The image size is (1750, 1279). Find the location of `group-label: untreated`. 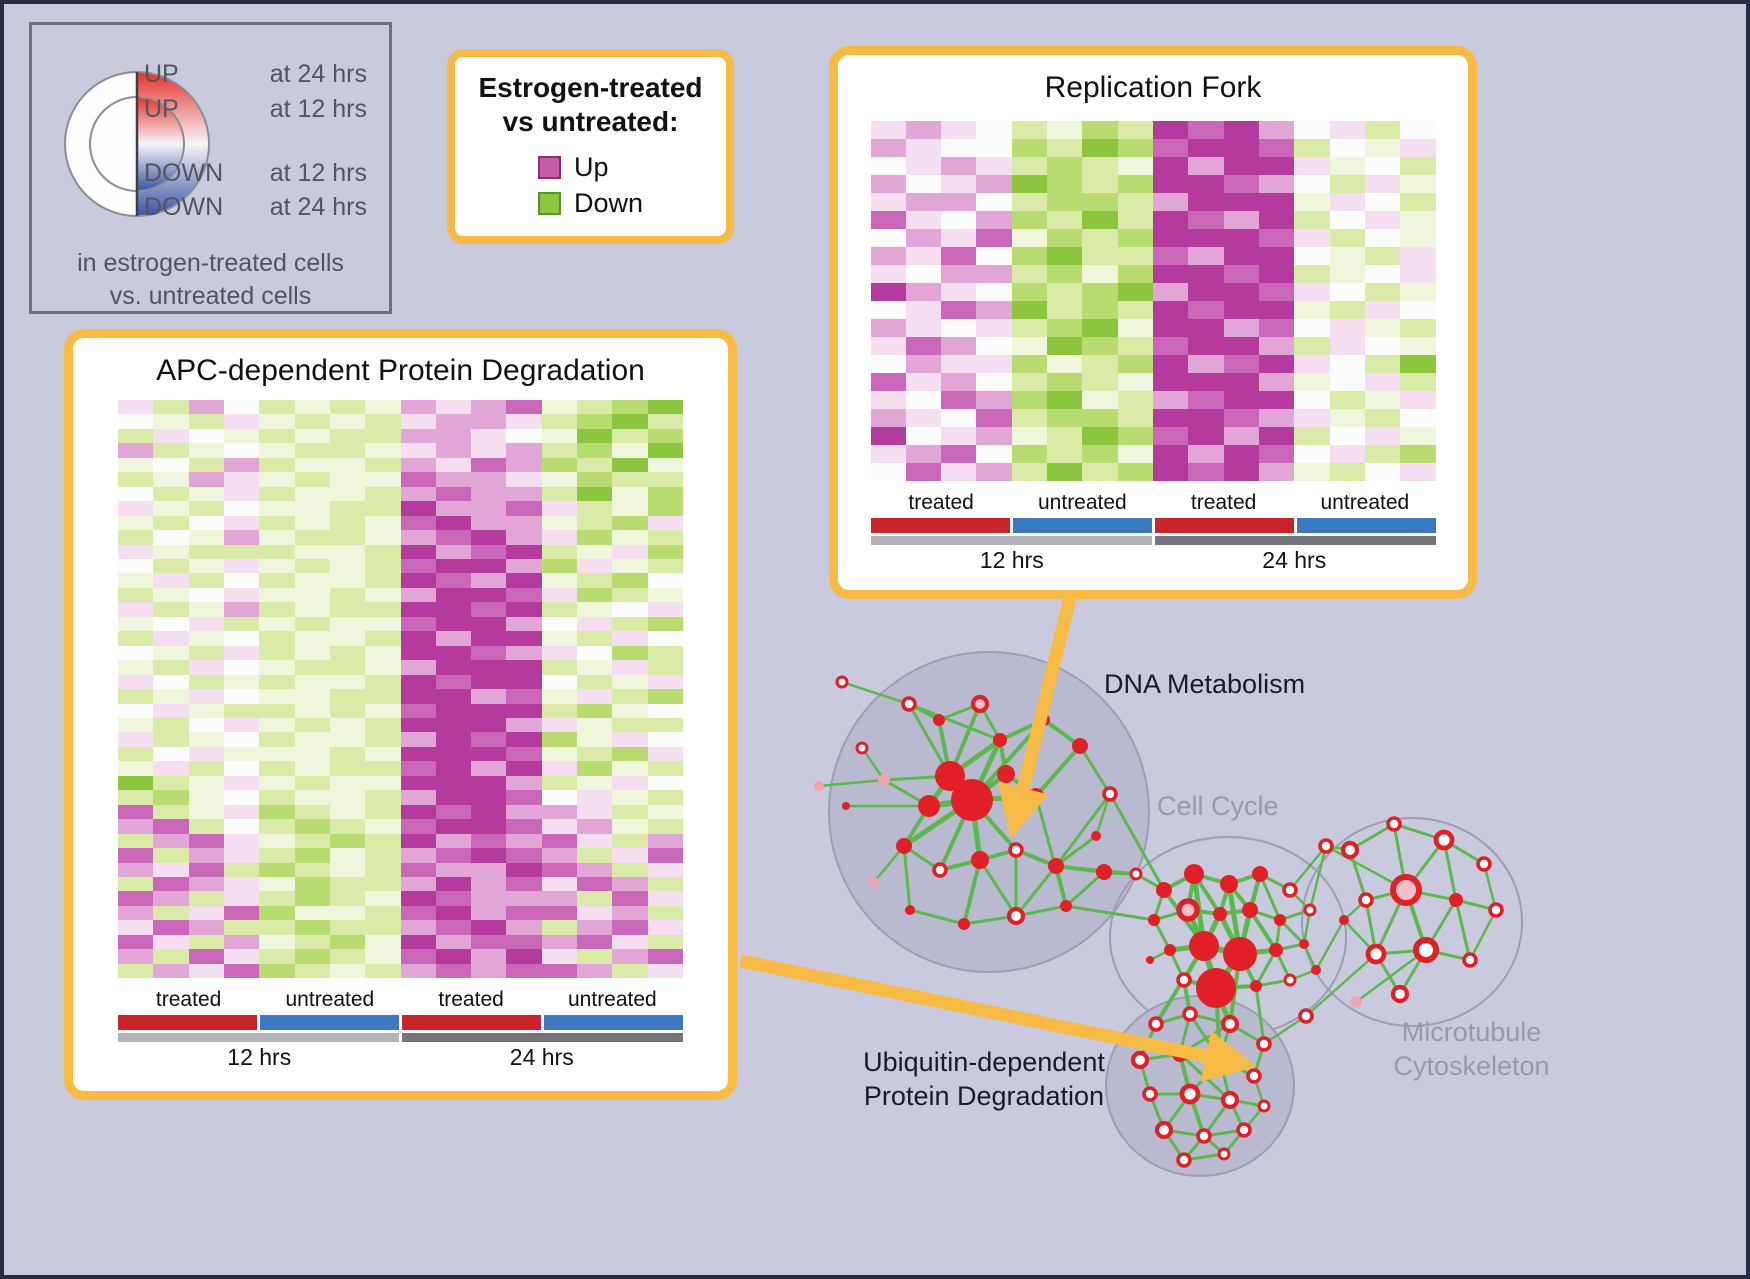

group-label: untreated is located at coordinates (1082, 502).